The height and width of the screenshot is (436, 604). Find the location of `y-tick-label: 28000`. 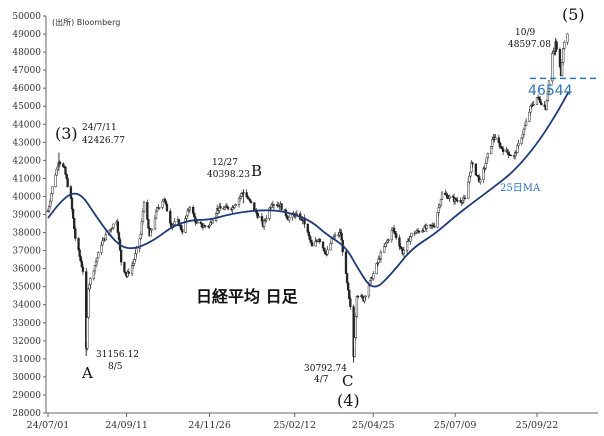

y-tick-label: 28000 is located at coordinates (26, 414).